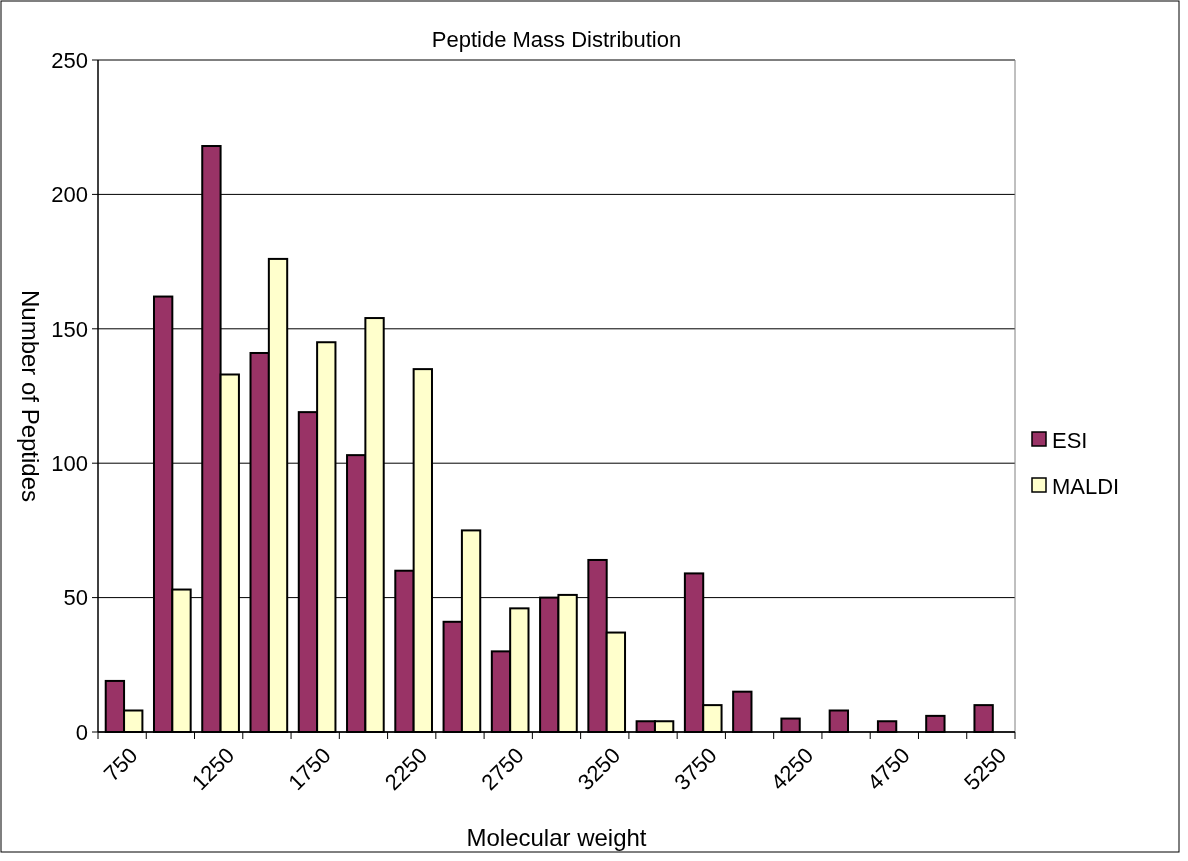 This screenshot has height=861, width=1188. What do you see at coordinates (69, 463) in the screenshot?
I see `y-tick-label: 100` at bounding box center [69, 463].